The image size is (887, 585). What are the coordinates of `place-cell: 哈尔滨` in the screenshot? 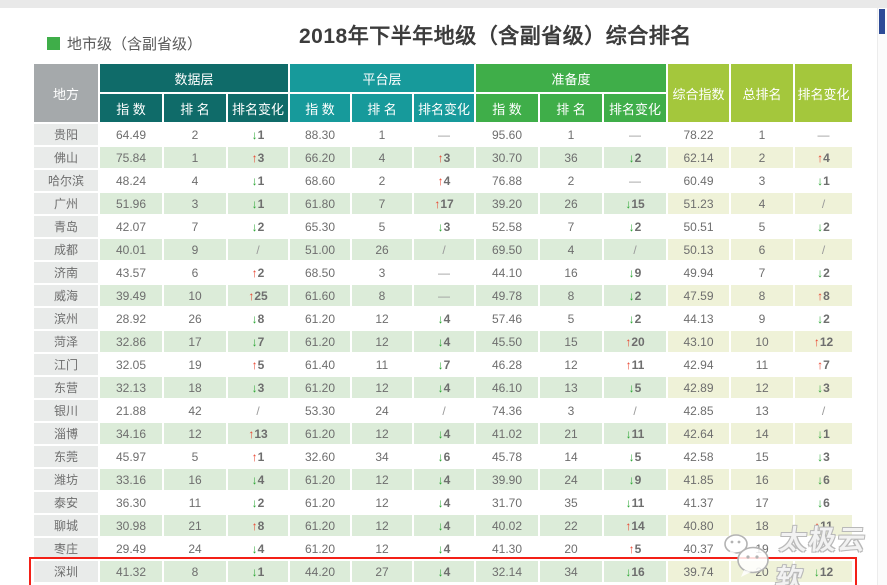 It's located at (66, 180).